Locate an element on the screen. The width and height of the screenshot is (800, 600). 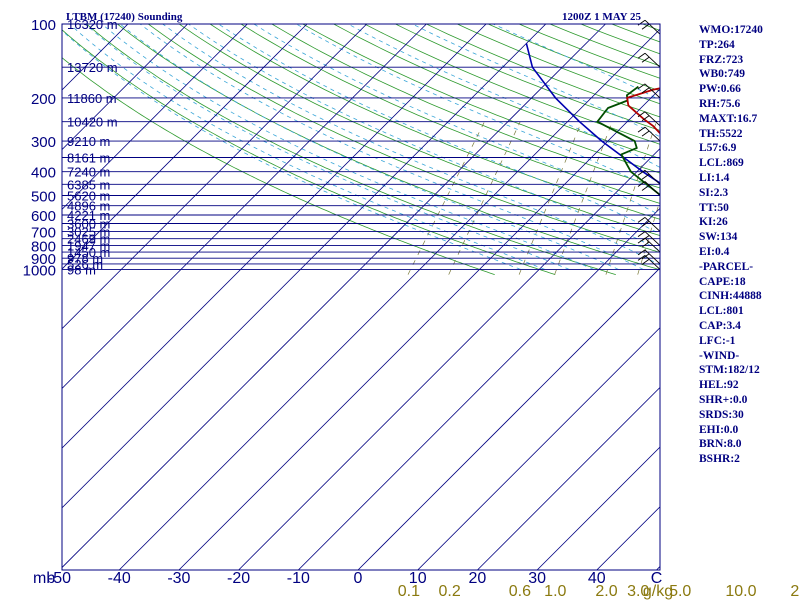
temperature-tick-label: 0 is located at coordinates (358, 578).